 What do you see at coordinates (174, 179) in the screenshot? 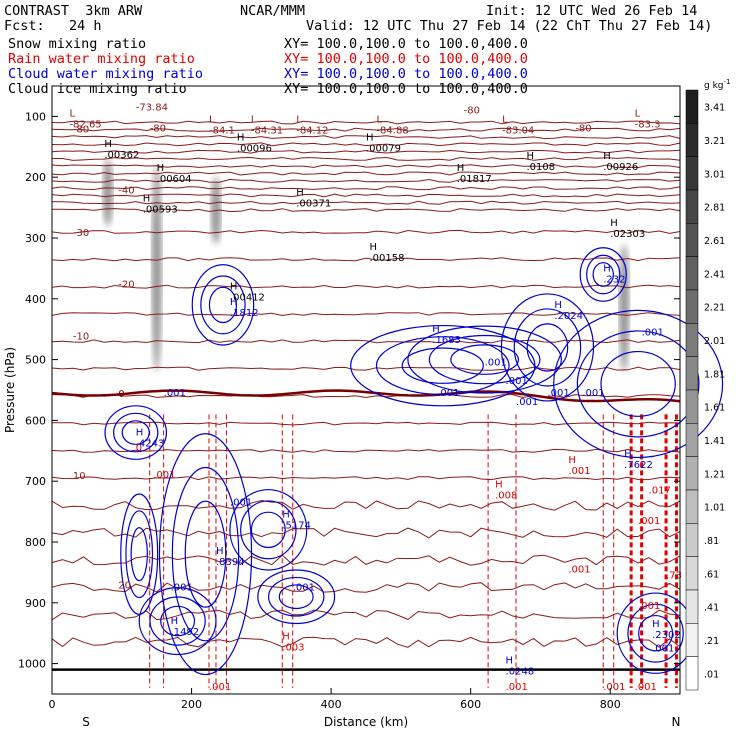
I see `high-label: .00604` at bounding box center [174, 179].